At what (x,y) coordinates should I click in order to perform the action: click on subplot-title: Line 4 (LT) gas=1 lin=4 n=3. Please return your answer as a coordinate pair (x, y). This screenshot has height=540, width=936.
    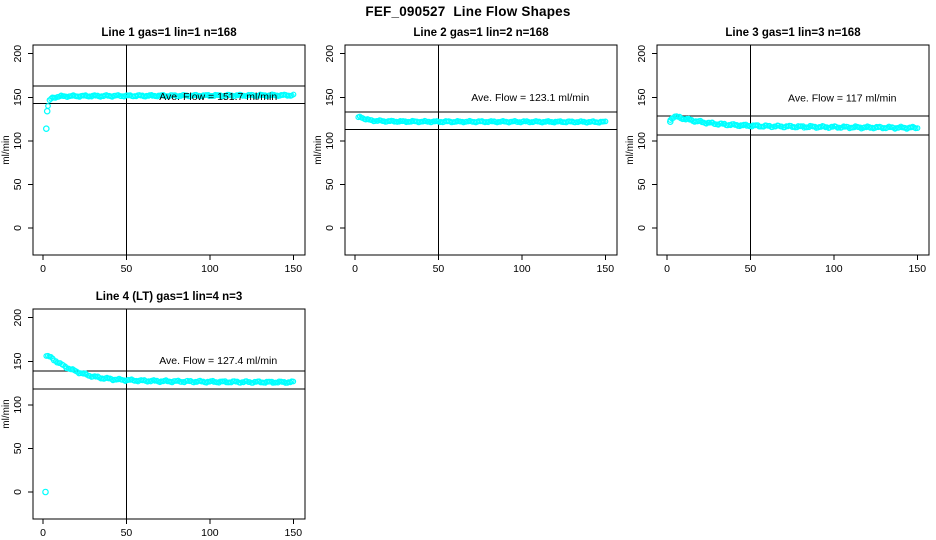
    Looking at the image, I should click on (169, 297).